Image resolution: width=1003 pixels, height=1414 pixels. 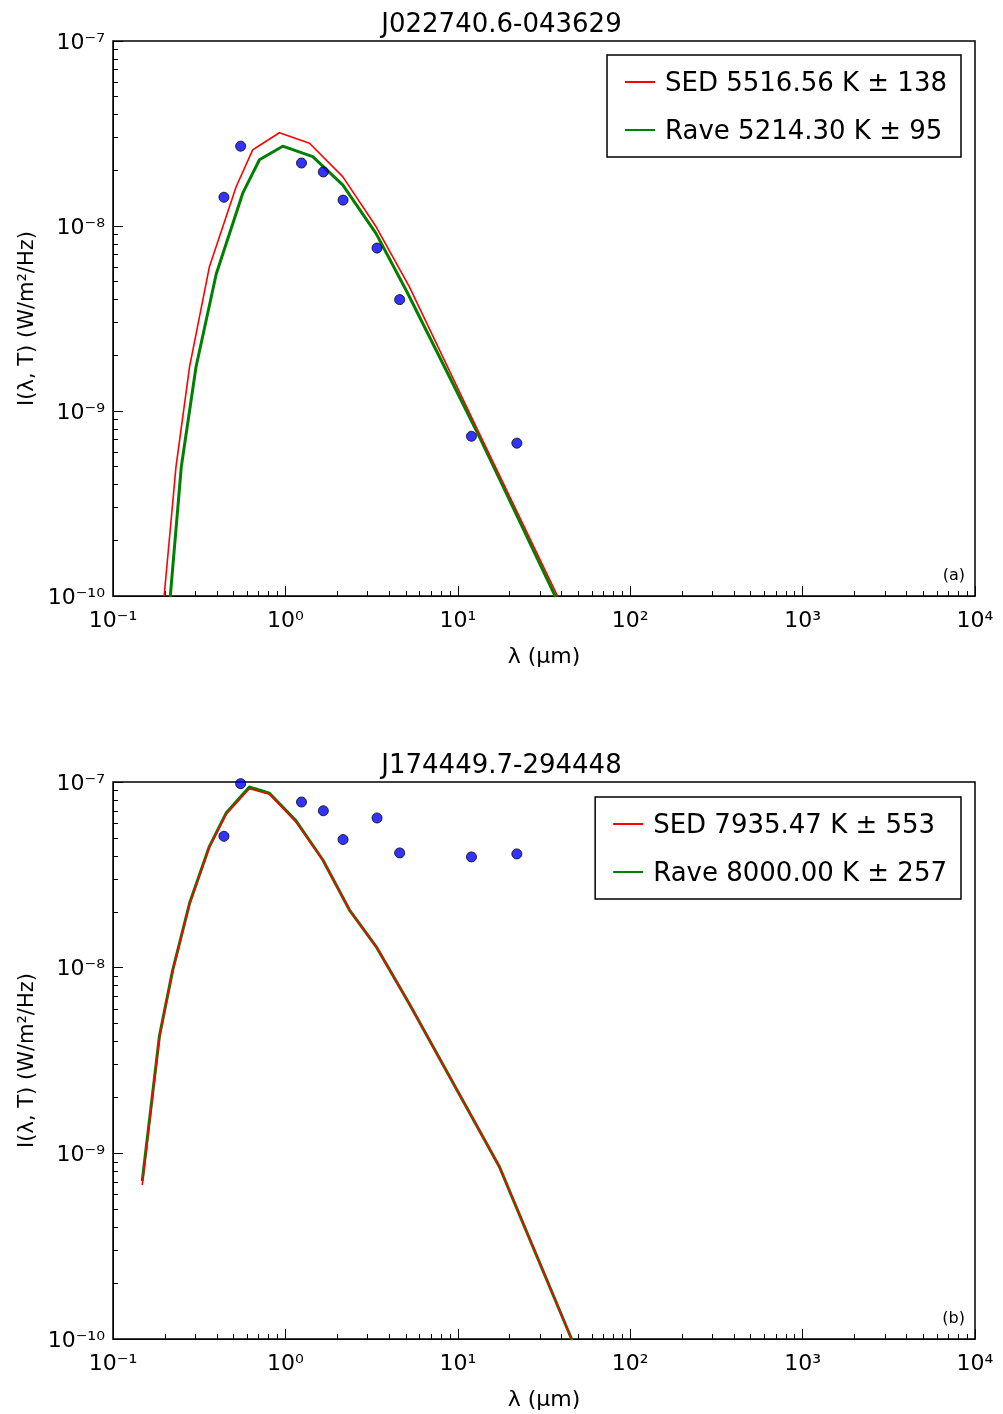 What do you see at coordinates (953, 1317) in the screenshot?
I see `annotation: (b)` at bounding box center [953, 1317].